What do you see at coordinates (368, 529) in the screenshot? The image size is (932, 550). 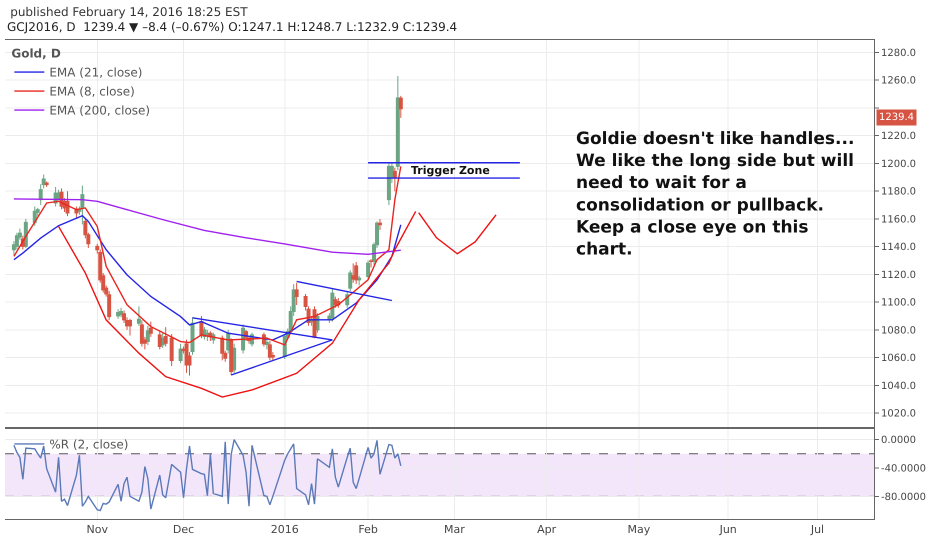 I see `x-tick-label: Feb` at bounding box center [368, 529].